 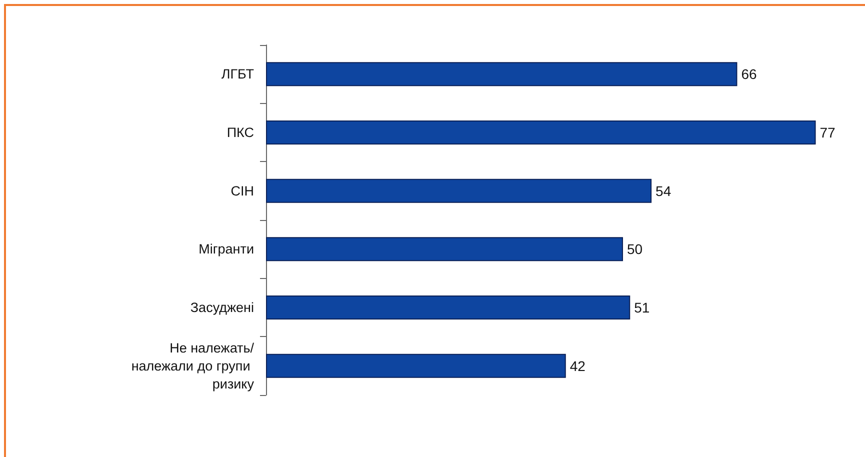 I want to click on y-tick-label: Засуджені, so click(x=222, y=307).